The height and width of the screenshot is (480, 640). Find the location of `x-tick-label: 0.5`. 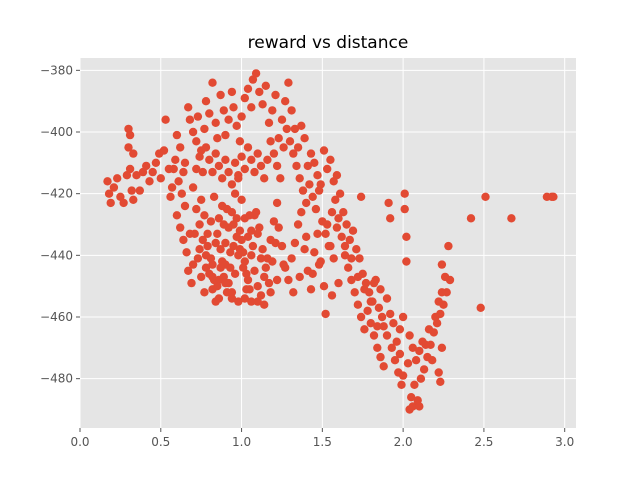

x-tick-label: 0.5 is located at coordinates (160, 442).